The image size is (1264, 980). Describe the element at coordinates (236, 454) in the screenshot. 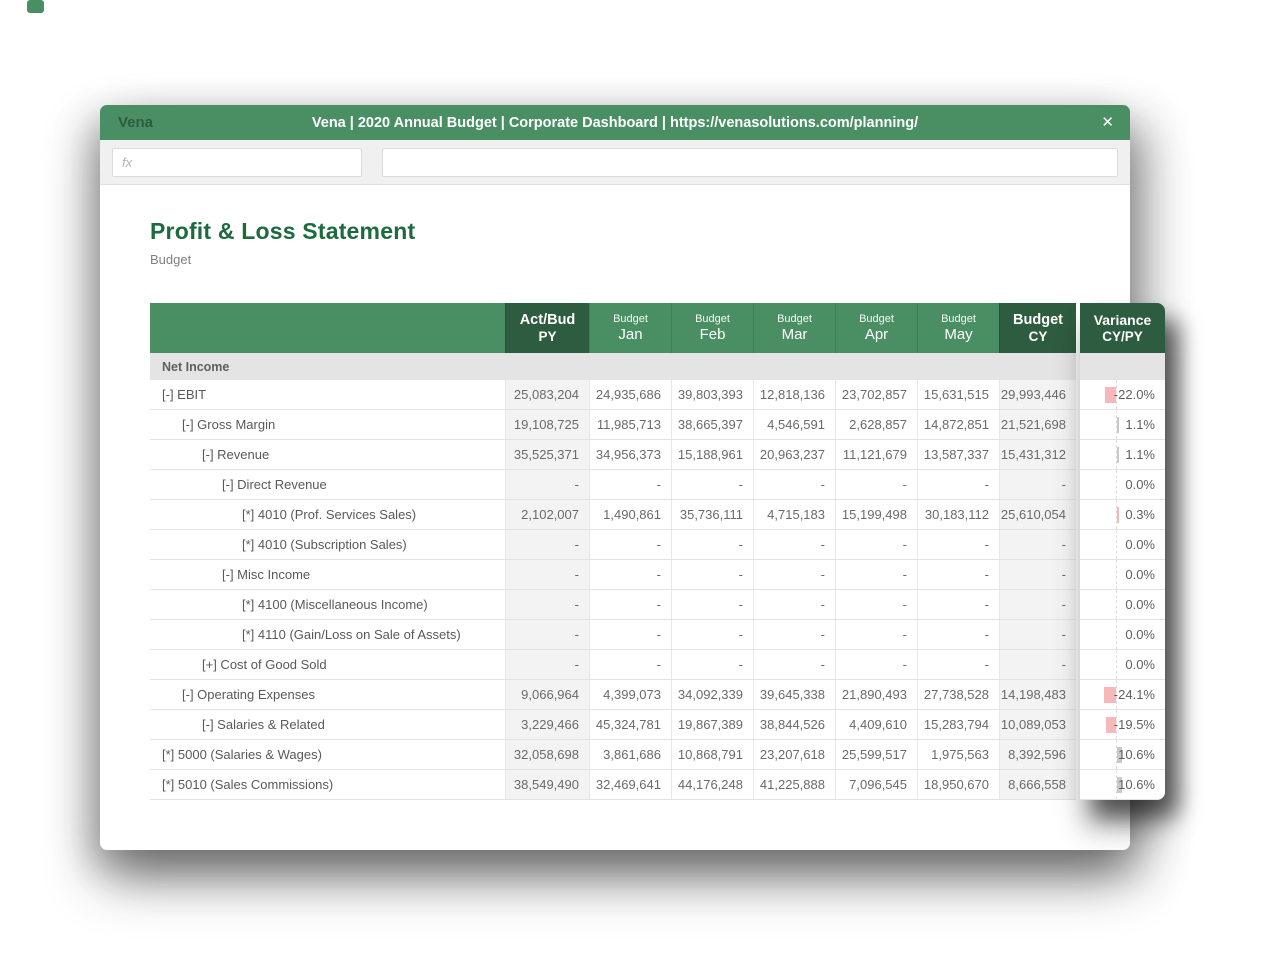

I see `row-label: [-] Revenue` at that location.